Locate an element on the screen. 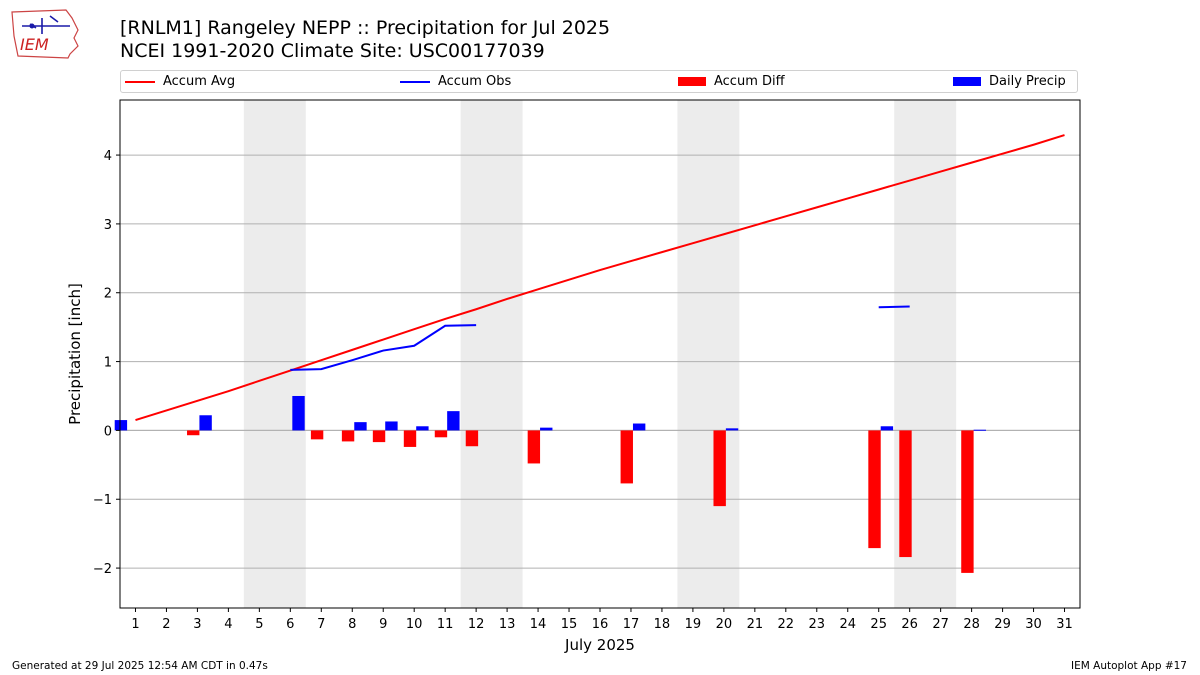 This screenshot has width=1200, height=675. x-tick-label: 29 is located at coordinates (1002, 624).